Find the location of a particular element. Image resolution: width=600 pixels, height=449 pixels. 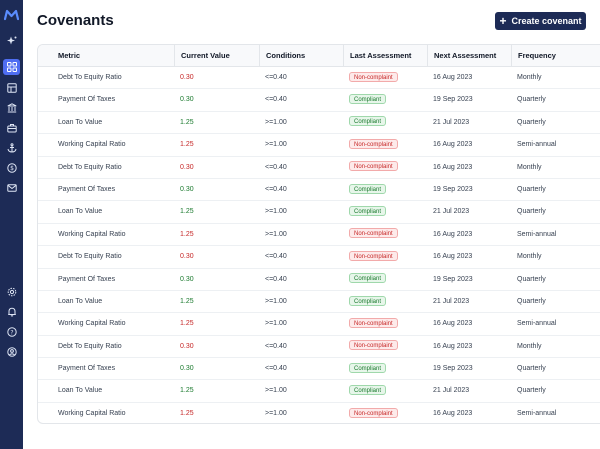

briefcase-icon is located at coordinates (11, 128).